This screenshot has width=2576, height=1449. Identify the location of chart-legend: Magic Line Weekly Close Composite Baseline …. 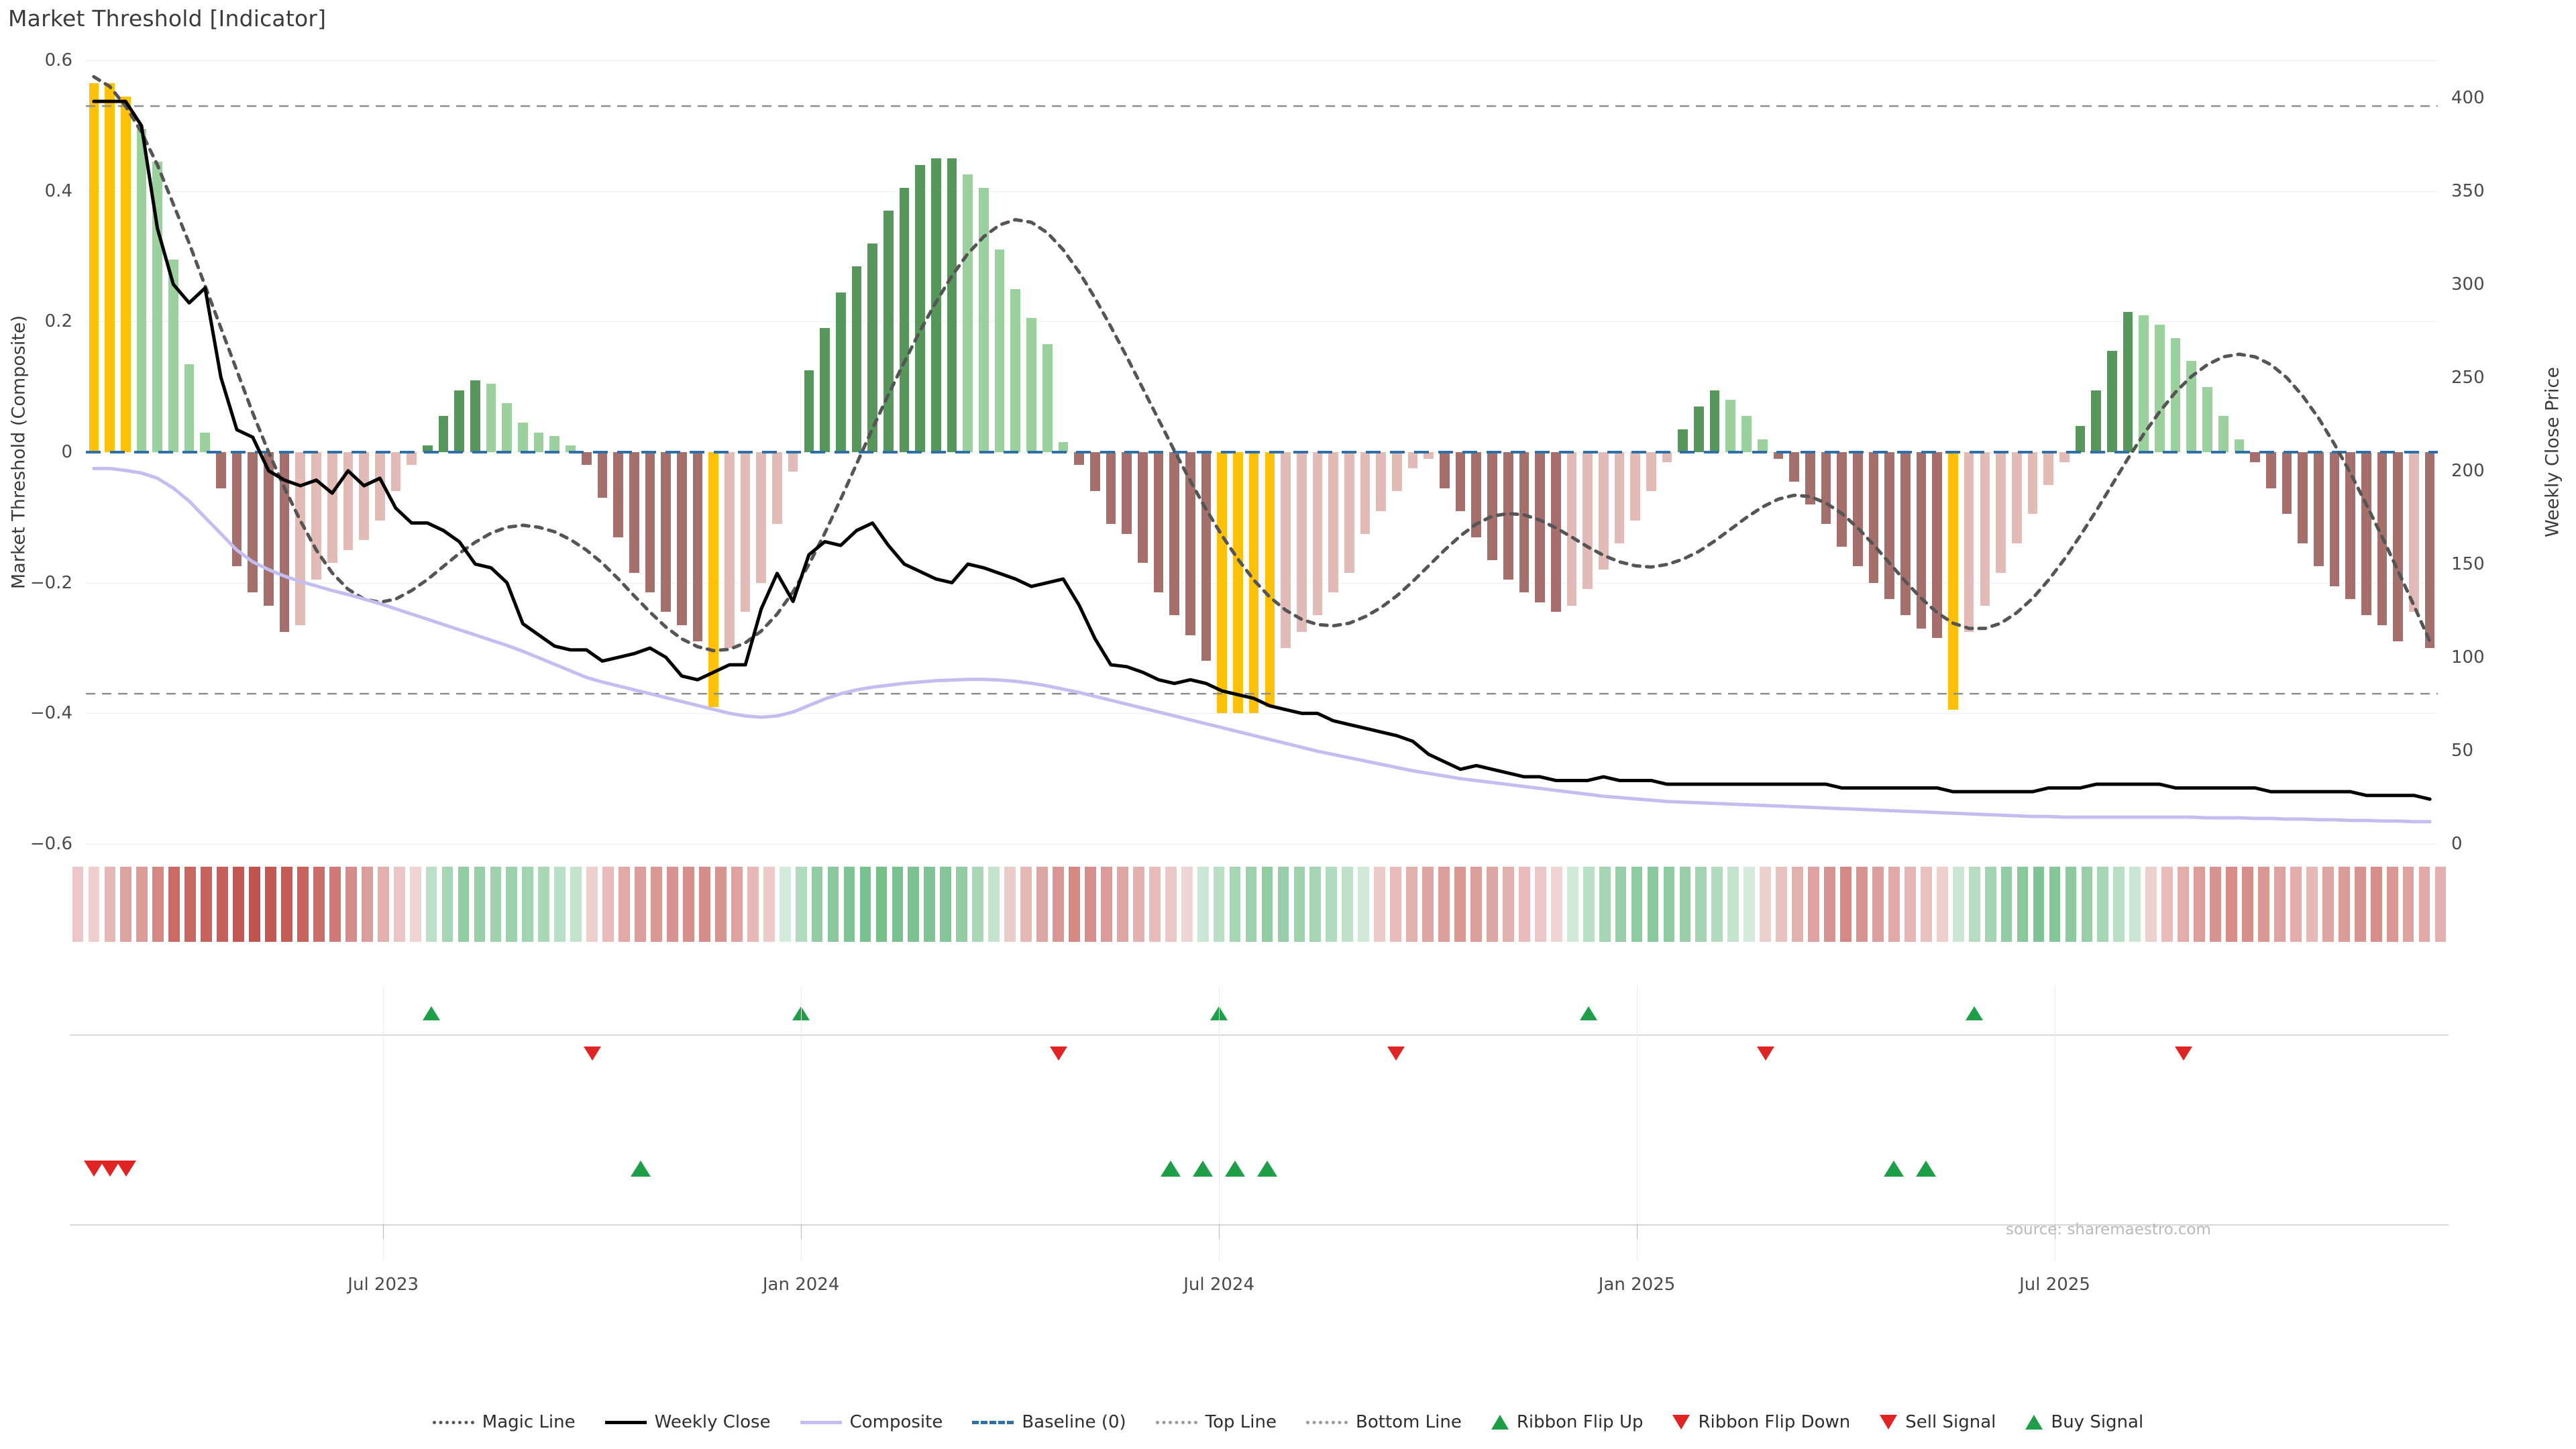
(1288, 1422).